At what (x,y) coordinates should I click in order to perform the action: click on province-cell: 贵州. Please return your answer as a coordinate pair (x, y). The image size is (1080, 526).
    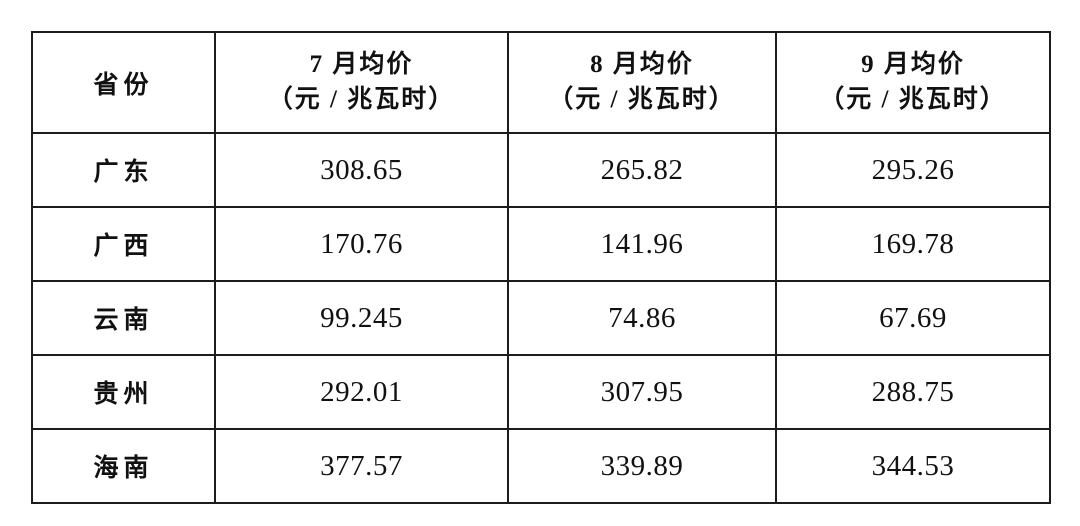
    Looking at the image, I should click on (123, 392).